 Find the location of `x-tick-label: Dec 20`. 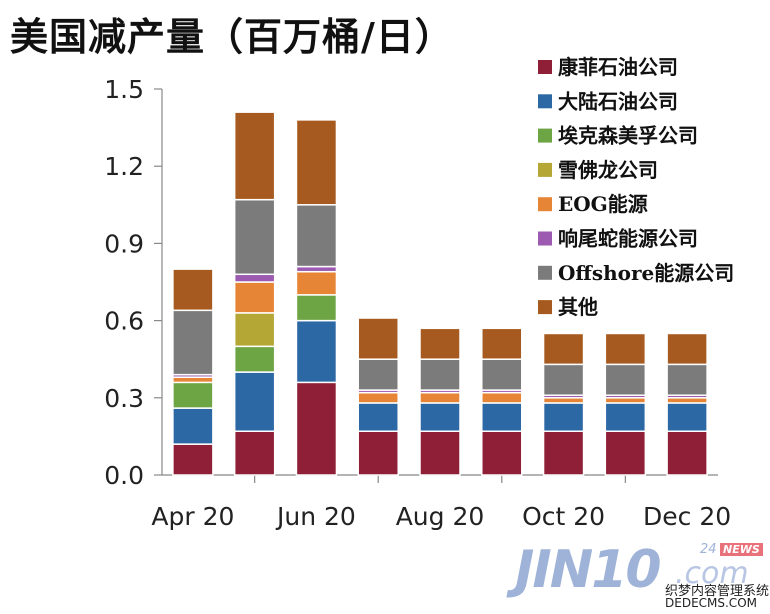

x-tick-label: Dec 20 is located at coordinates (687, 516).